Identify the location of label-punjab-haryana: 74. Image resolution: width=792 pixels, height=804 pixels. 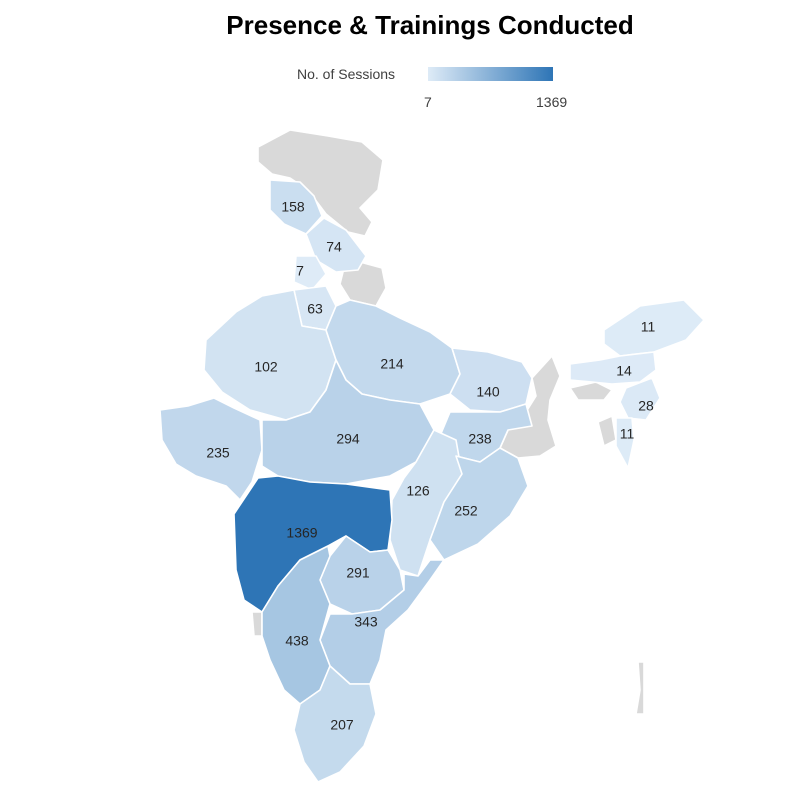
(334, 247).